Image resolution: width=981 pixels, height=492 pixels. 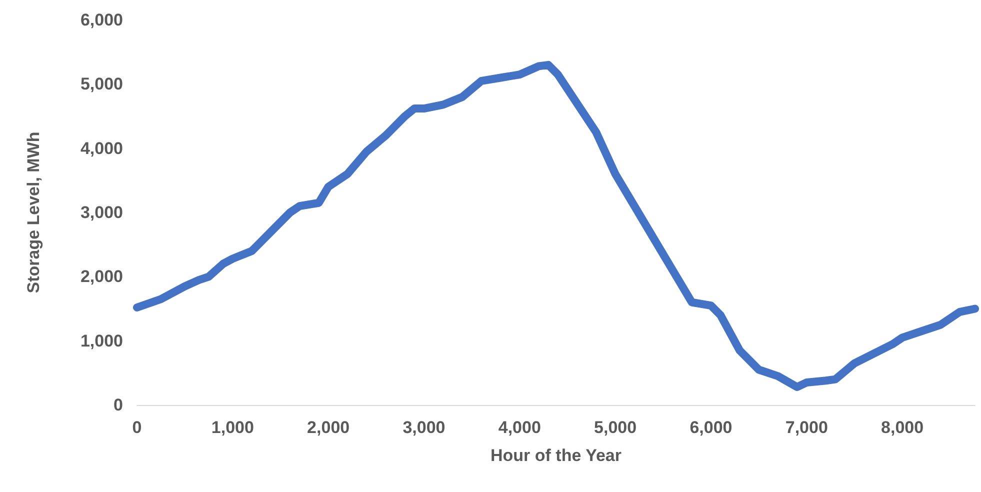 I want to click on y-tick-label: 1,000, so click(x=101, y=340).